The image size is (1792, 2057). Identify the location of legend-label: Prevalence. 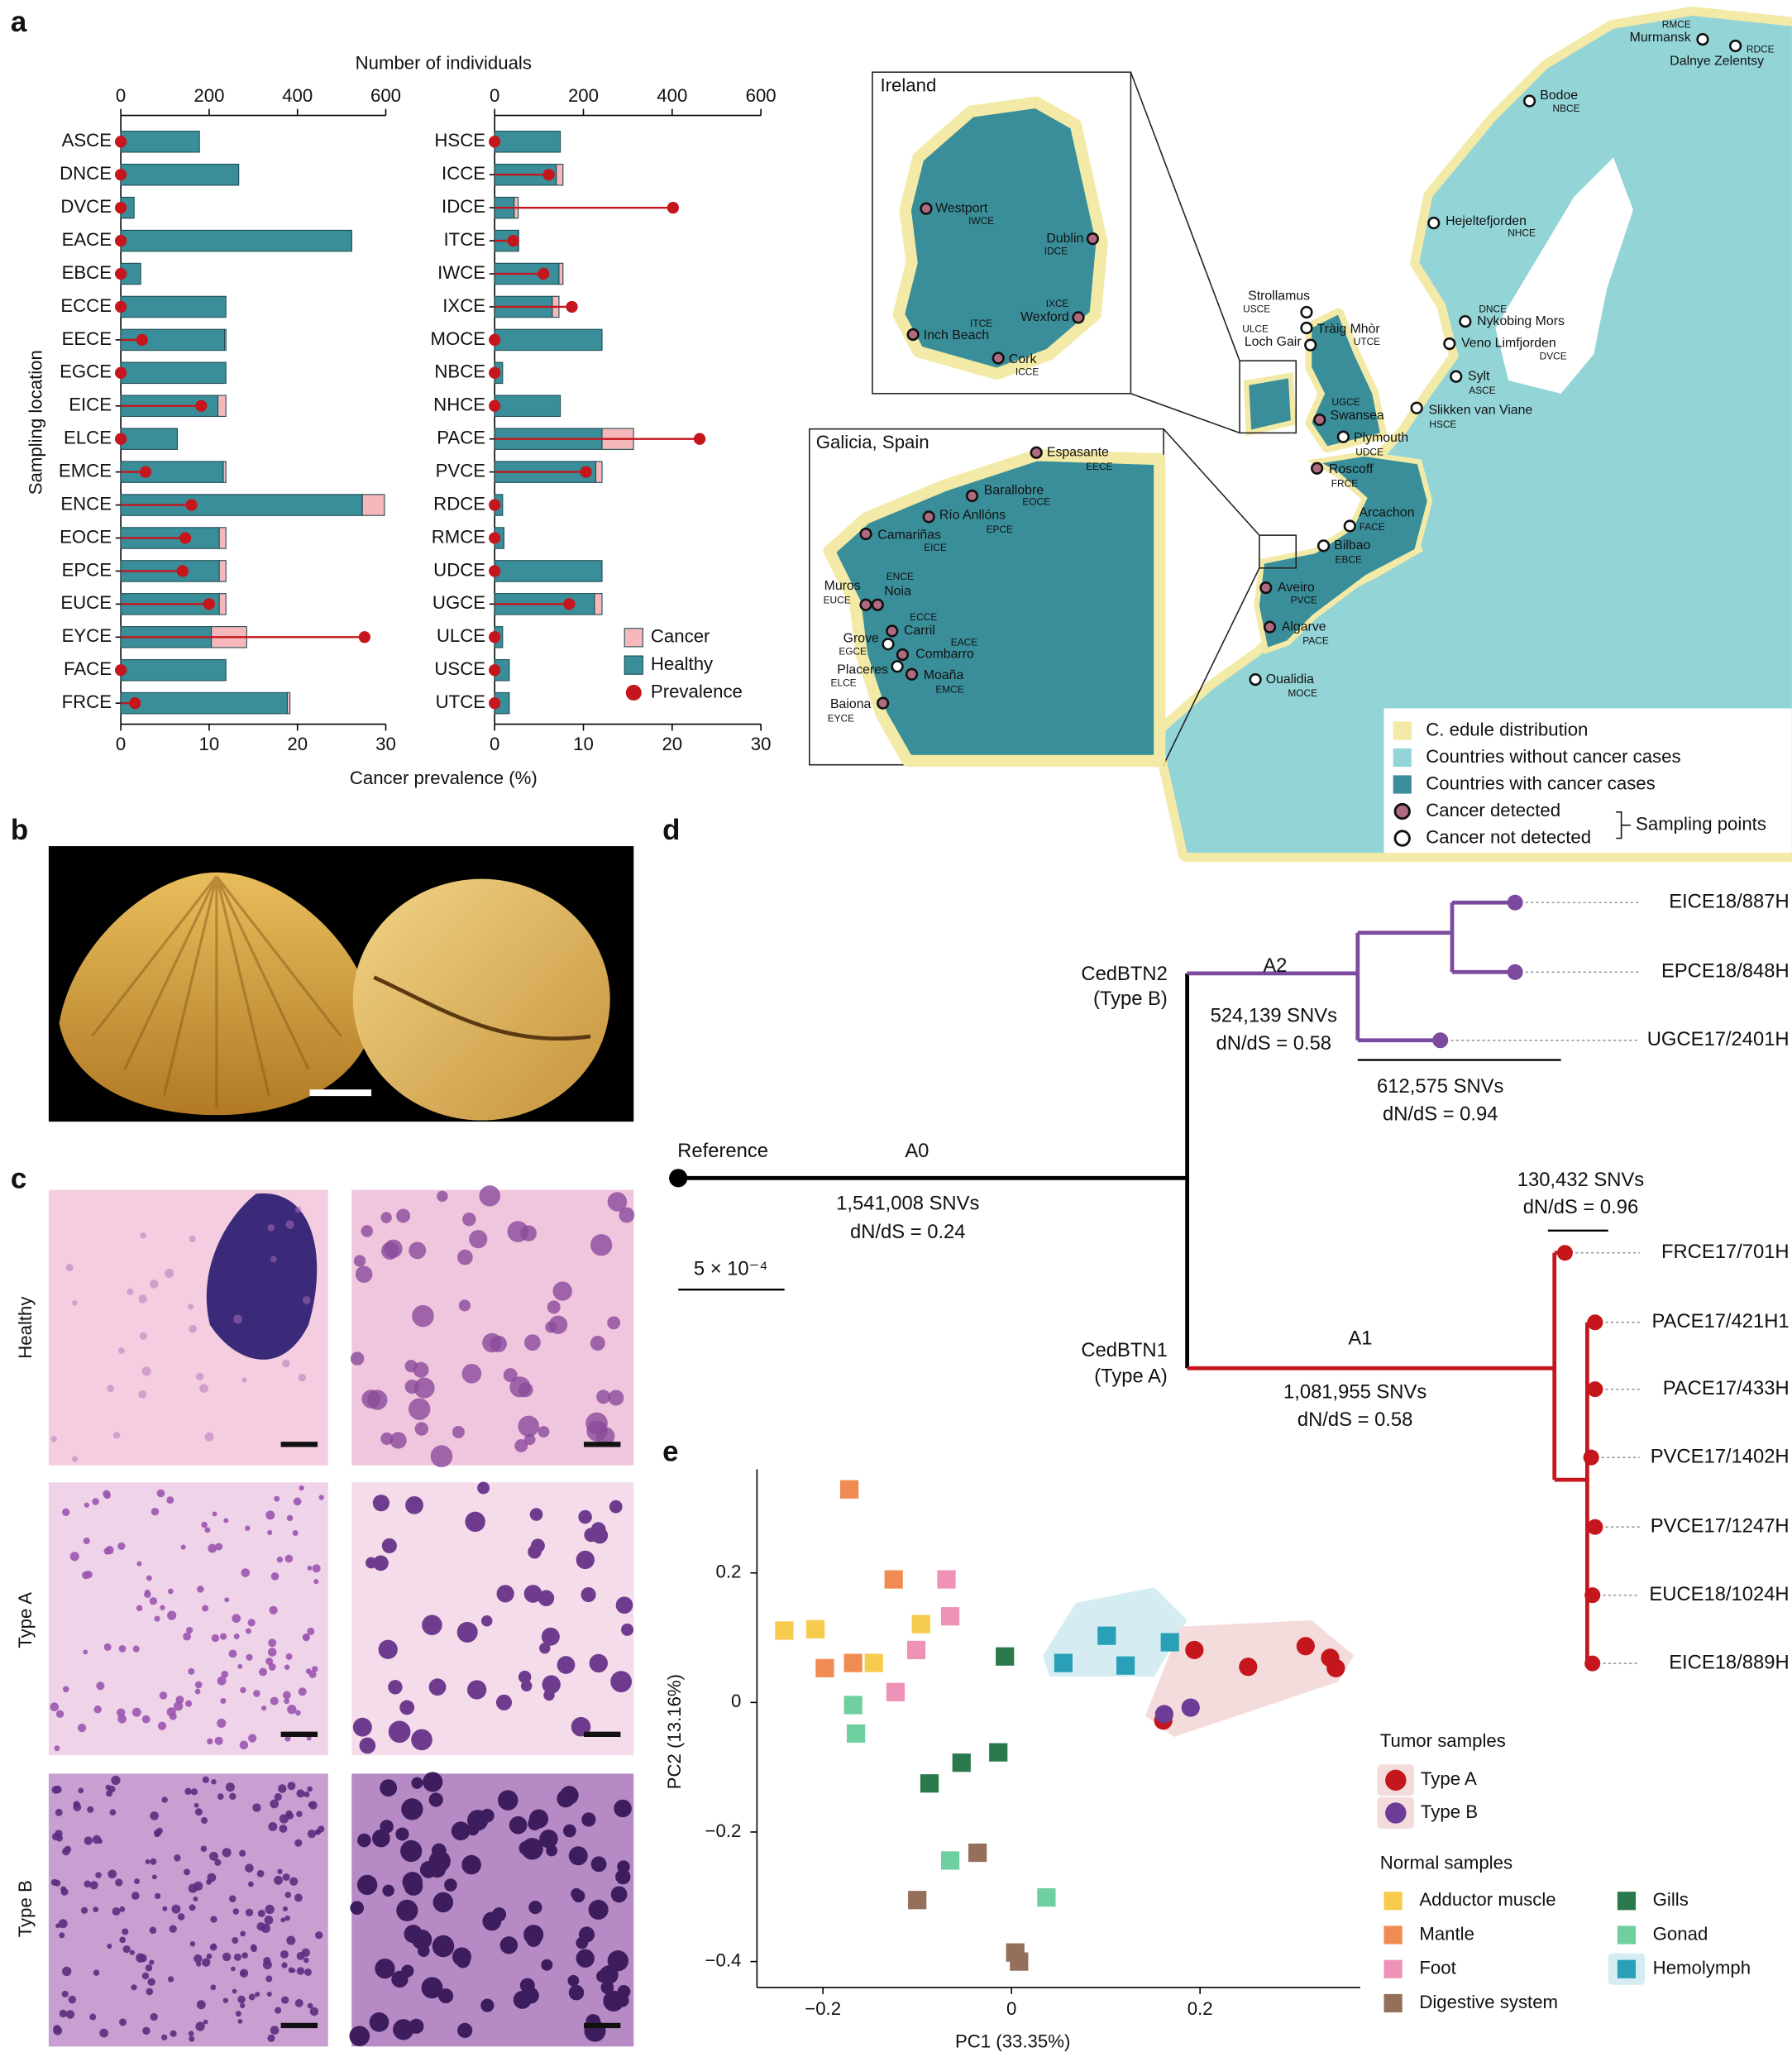
(697, 691).